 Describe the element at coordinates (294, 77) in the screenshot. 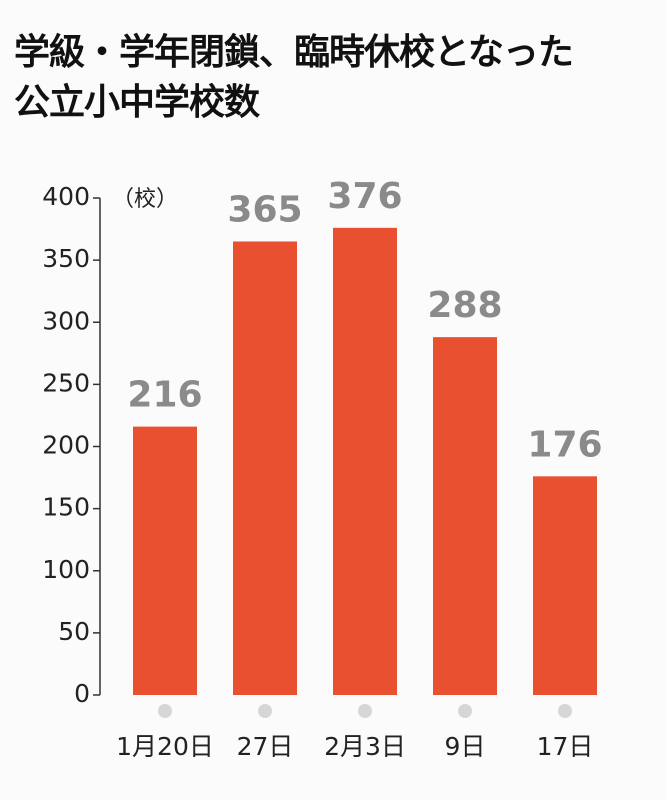

I see `chart-title: 学級・学年閉鎖、臨時休校となった 公立小中学校数` at that location.